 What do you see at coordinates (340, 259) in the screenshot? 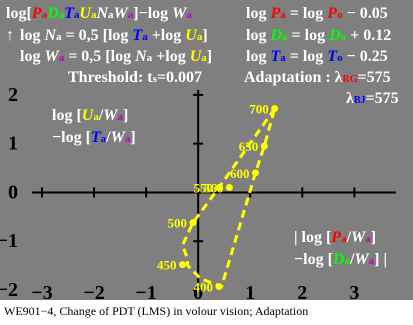
I see `x-axis-label-line-2: −log [Da/Wa] |` at bounding box center [340, 259].